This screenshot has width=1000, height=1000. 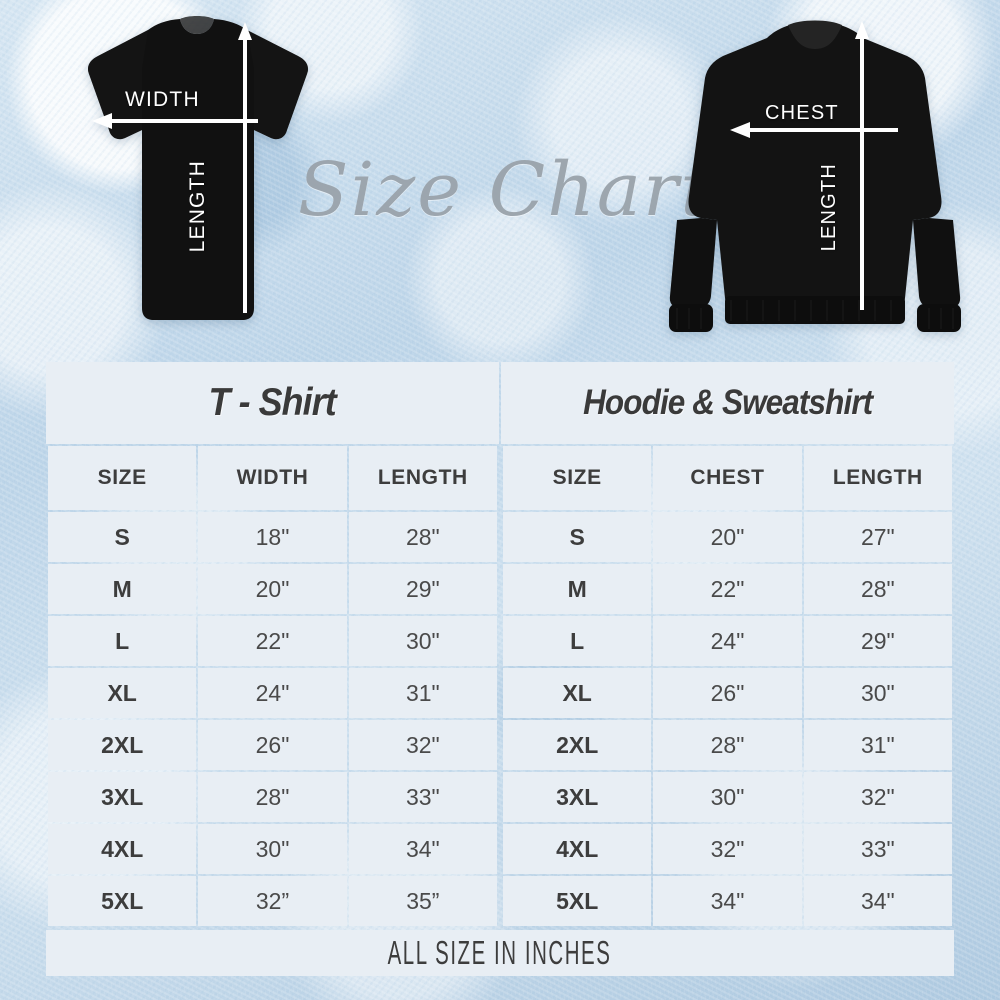 I want to click on t-shirt-title-text: T - Shirt, so click(x=272, y=402).